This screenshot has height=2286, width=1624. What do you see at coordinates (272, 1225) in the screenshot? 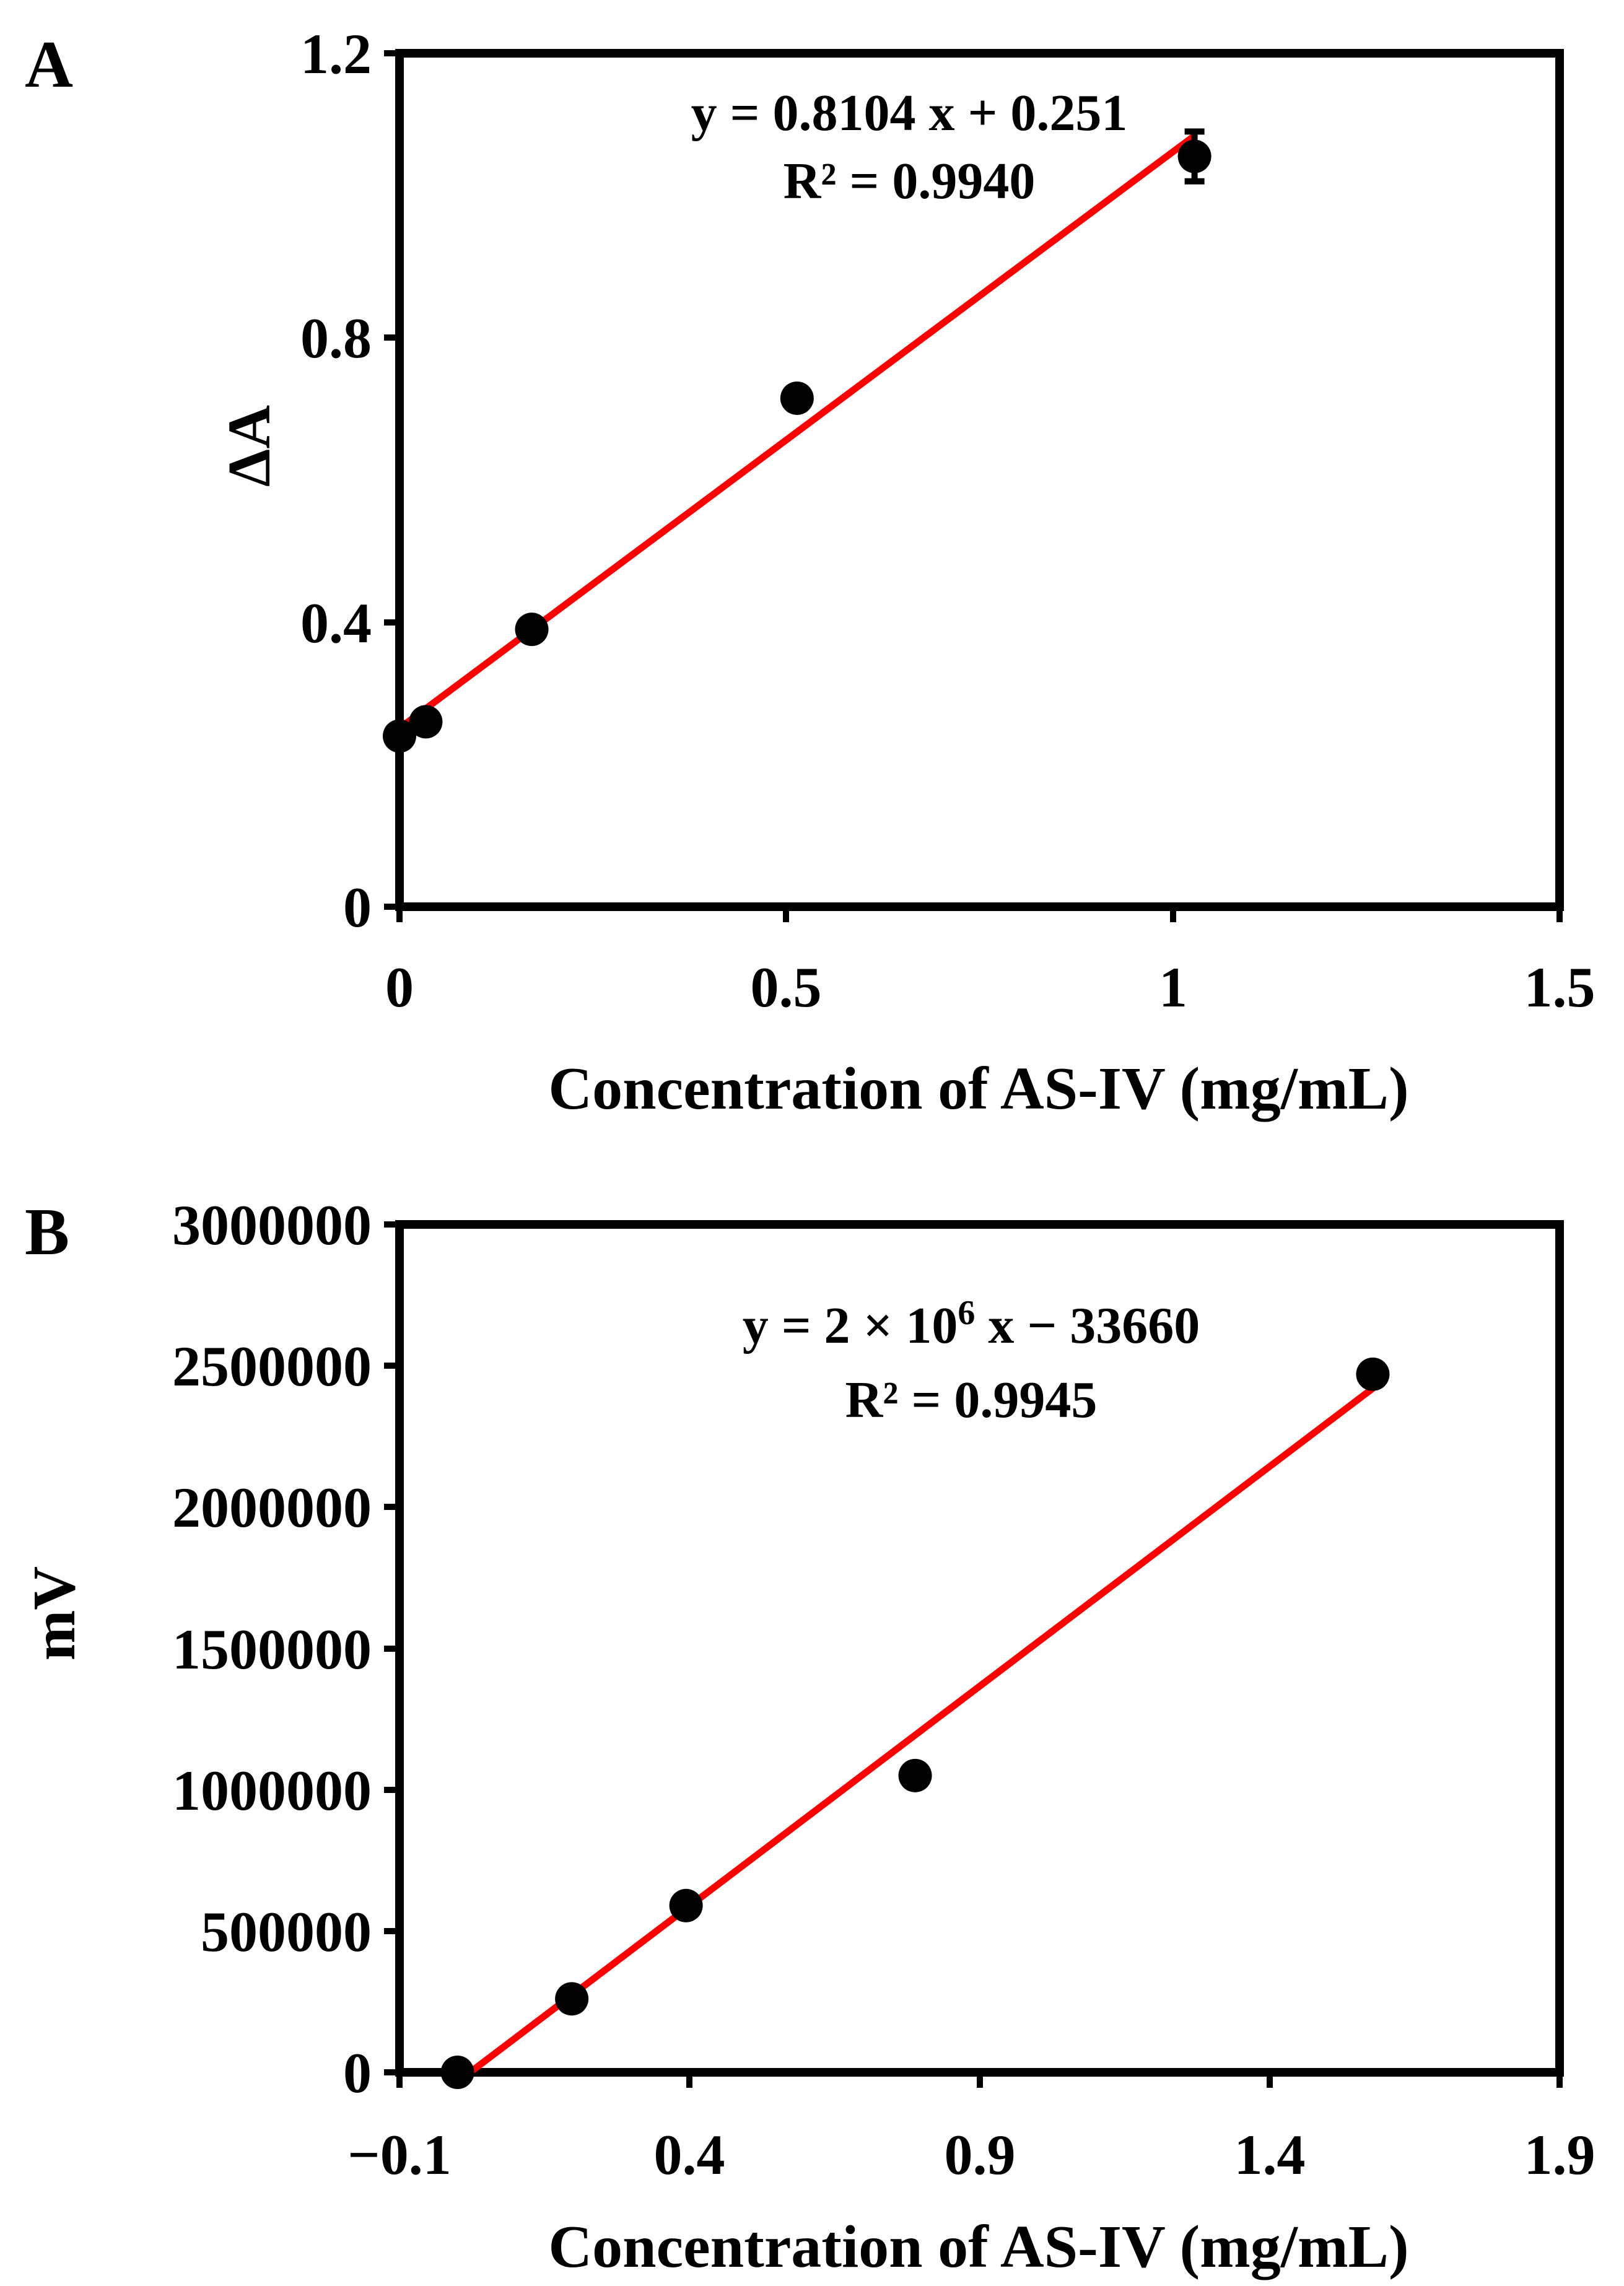
I see `panel-b-ytick-label: 3000000` at bounding box center [272, 1225].